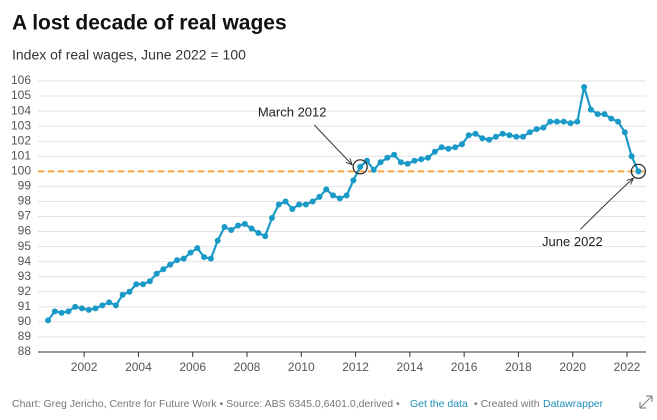 This screenshot has width=657, height=420. What do you see at coordinates (21, 95) in the screenshot?
I see `y-tick-label: 105` at bounding box center [21, 95].